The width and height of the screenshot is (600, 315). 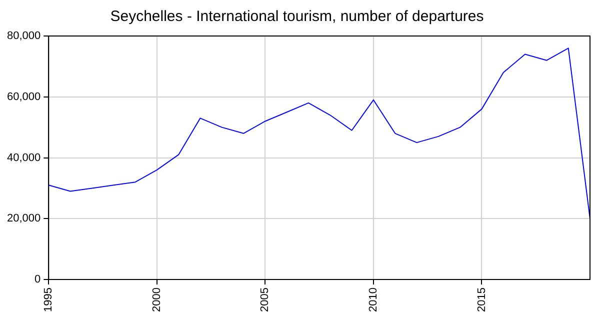 What do you see at coordinates (482, 300) in the screenshot?
I see `x-tick-label: 2015` at bounding box center [482, 300].